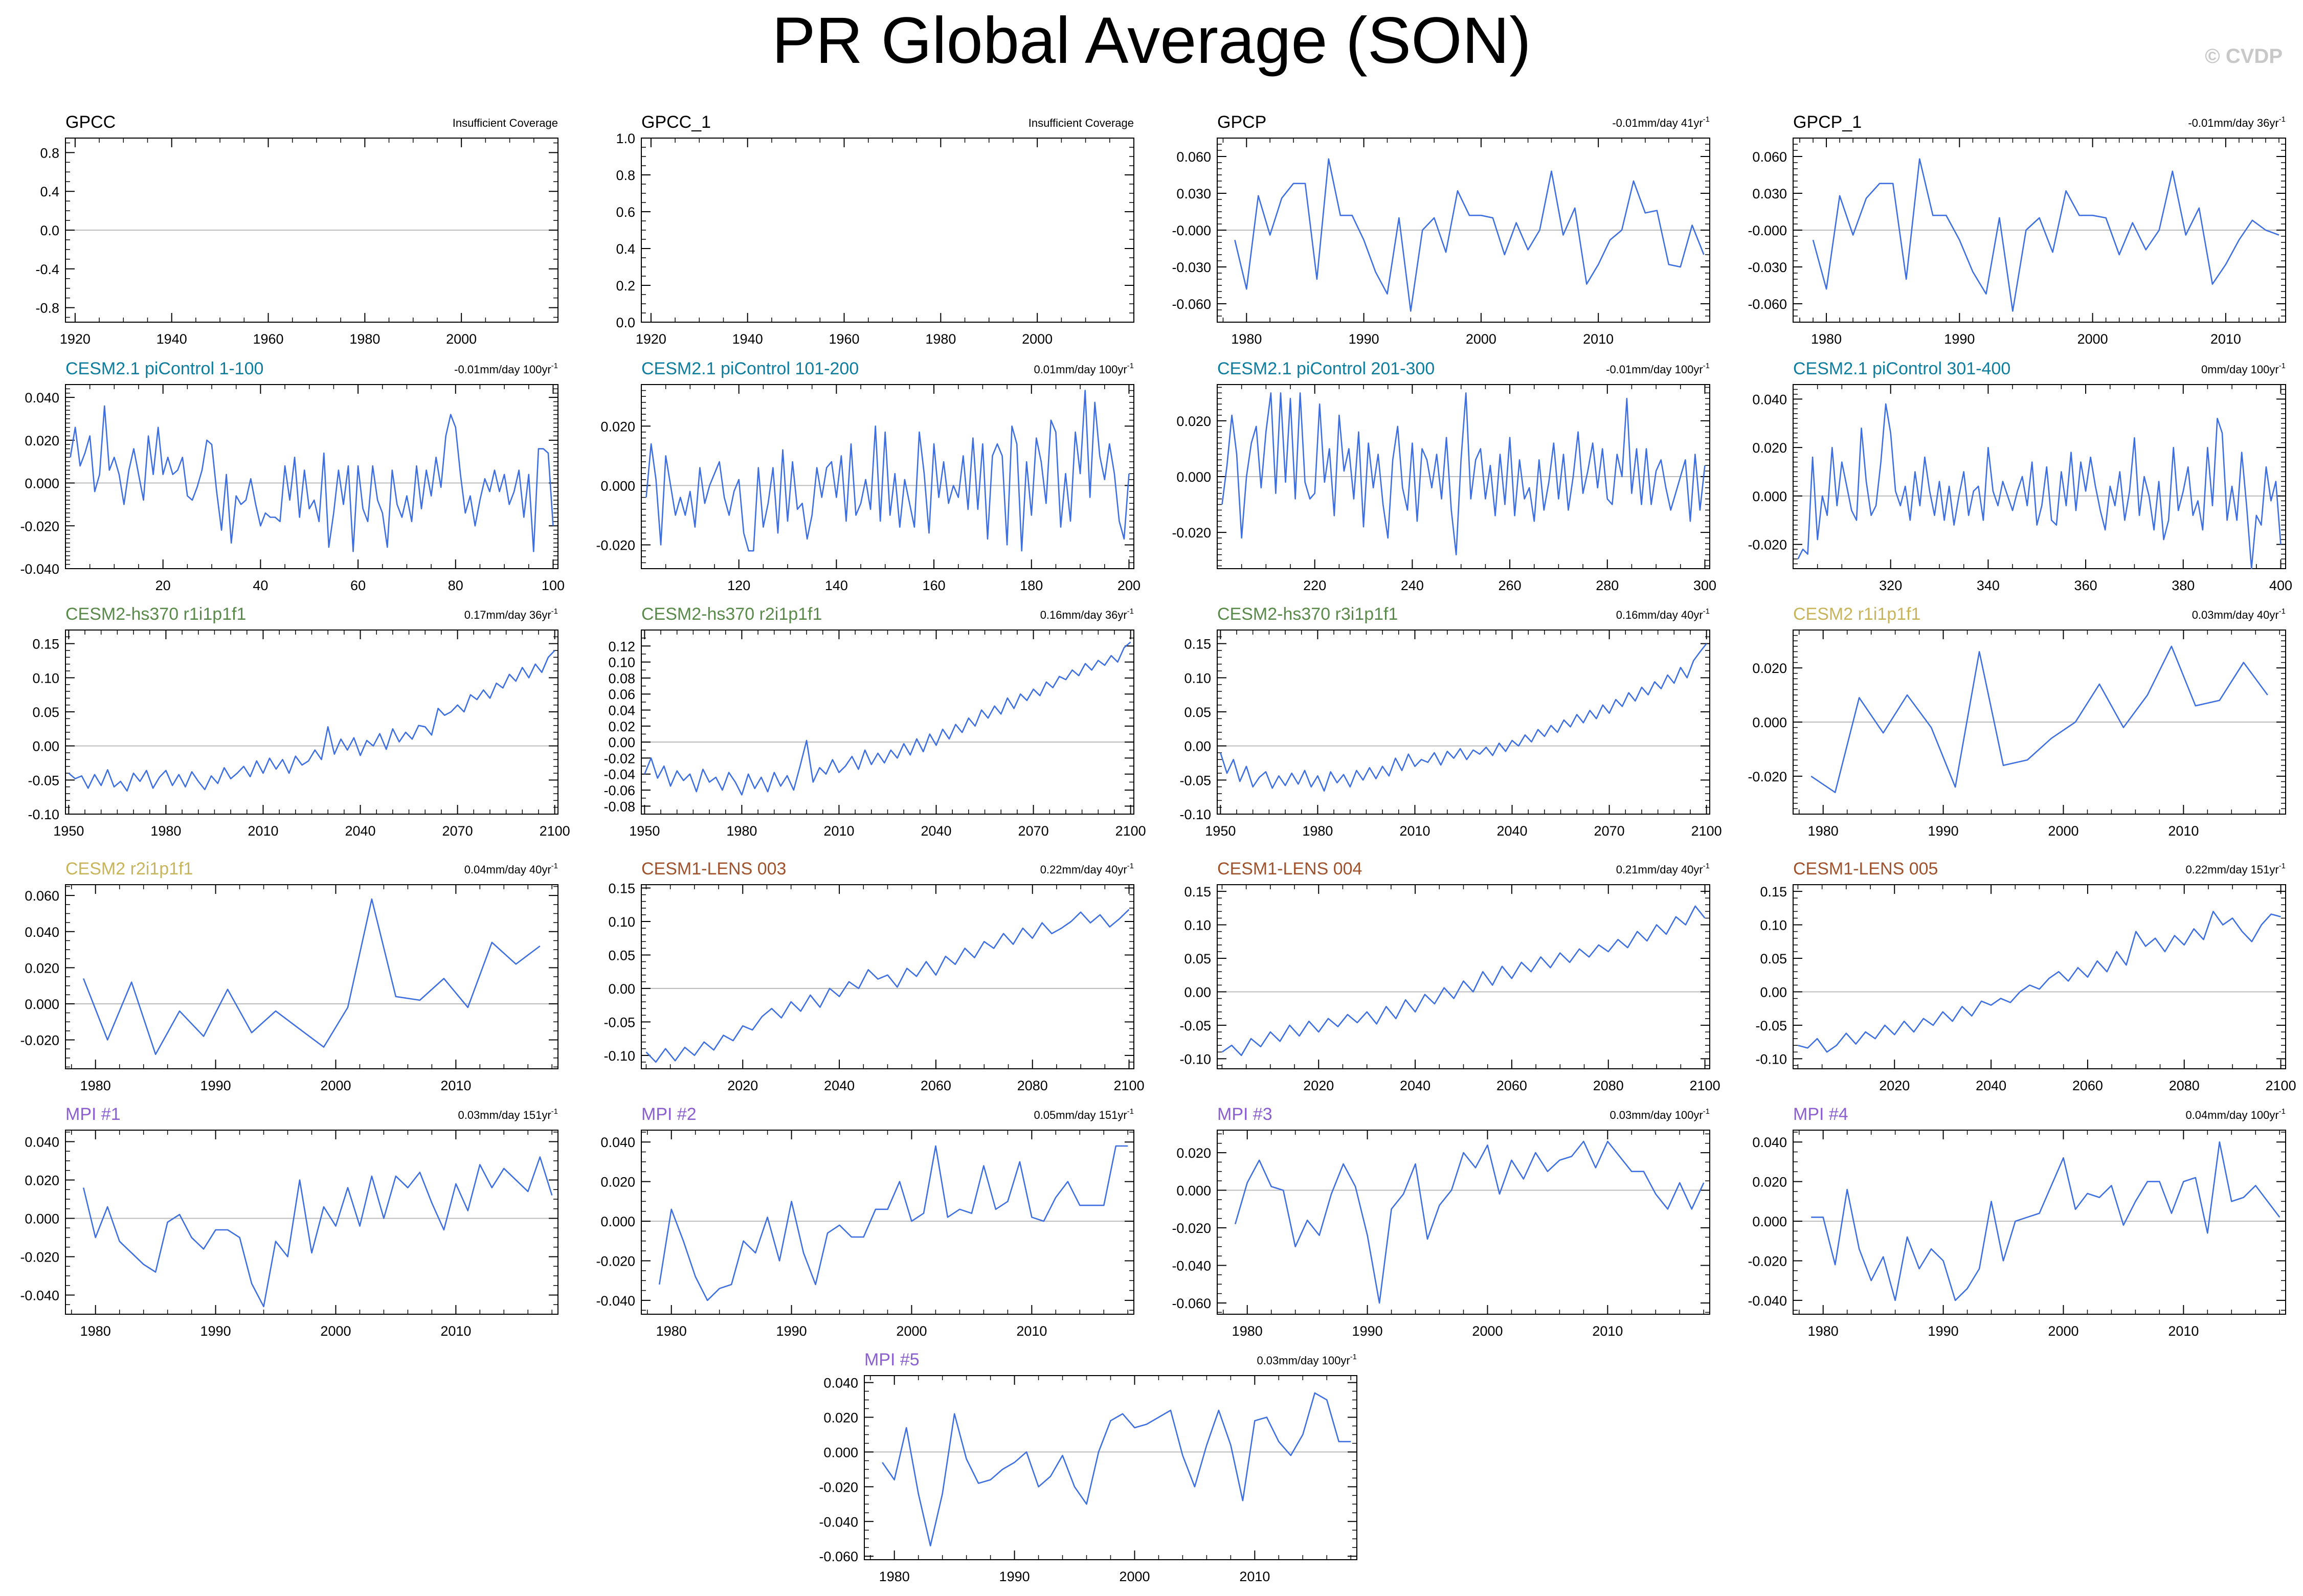 The image size is (2303, 1596). What do you see at coordinates (260, 586) in the screenshot?
I see `x-tick-label: 40` at bounding box center [260, 586].